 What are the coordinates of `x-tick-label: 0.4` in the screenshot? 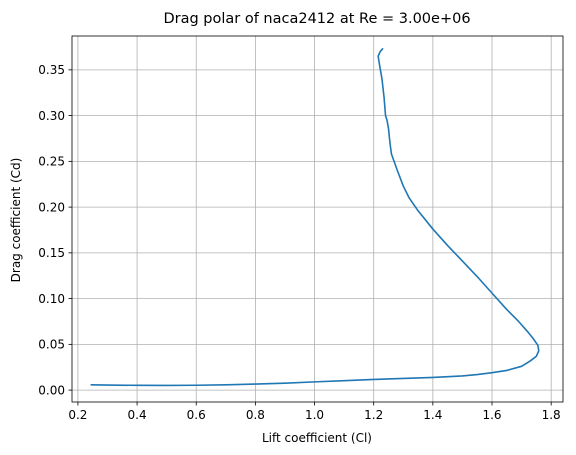 It's located at (137, 415).